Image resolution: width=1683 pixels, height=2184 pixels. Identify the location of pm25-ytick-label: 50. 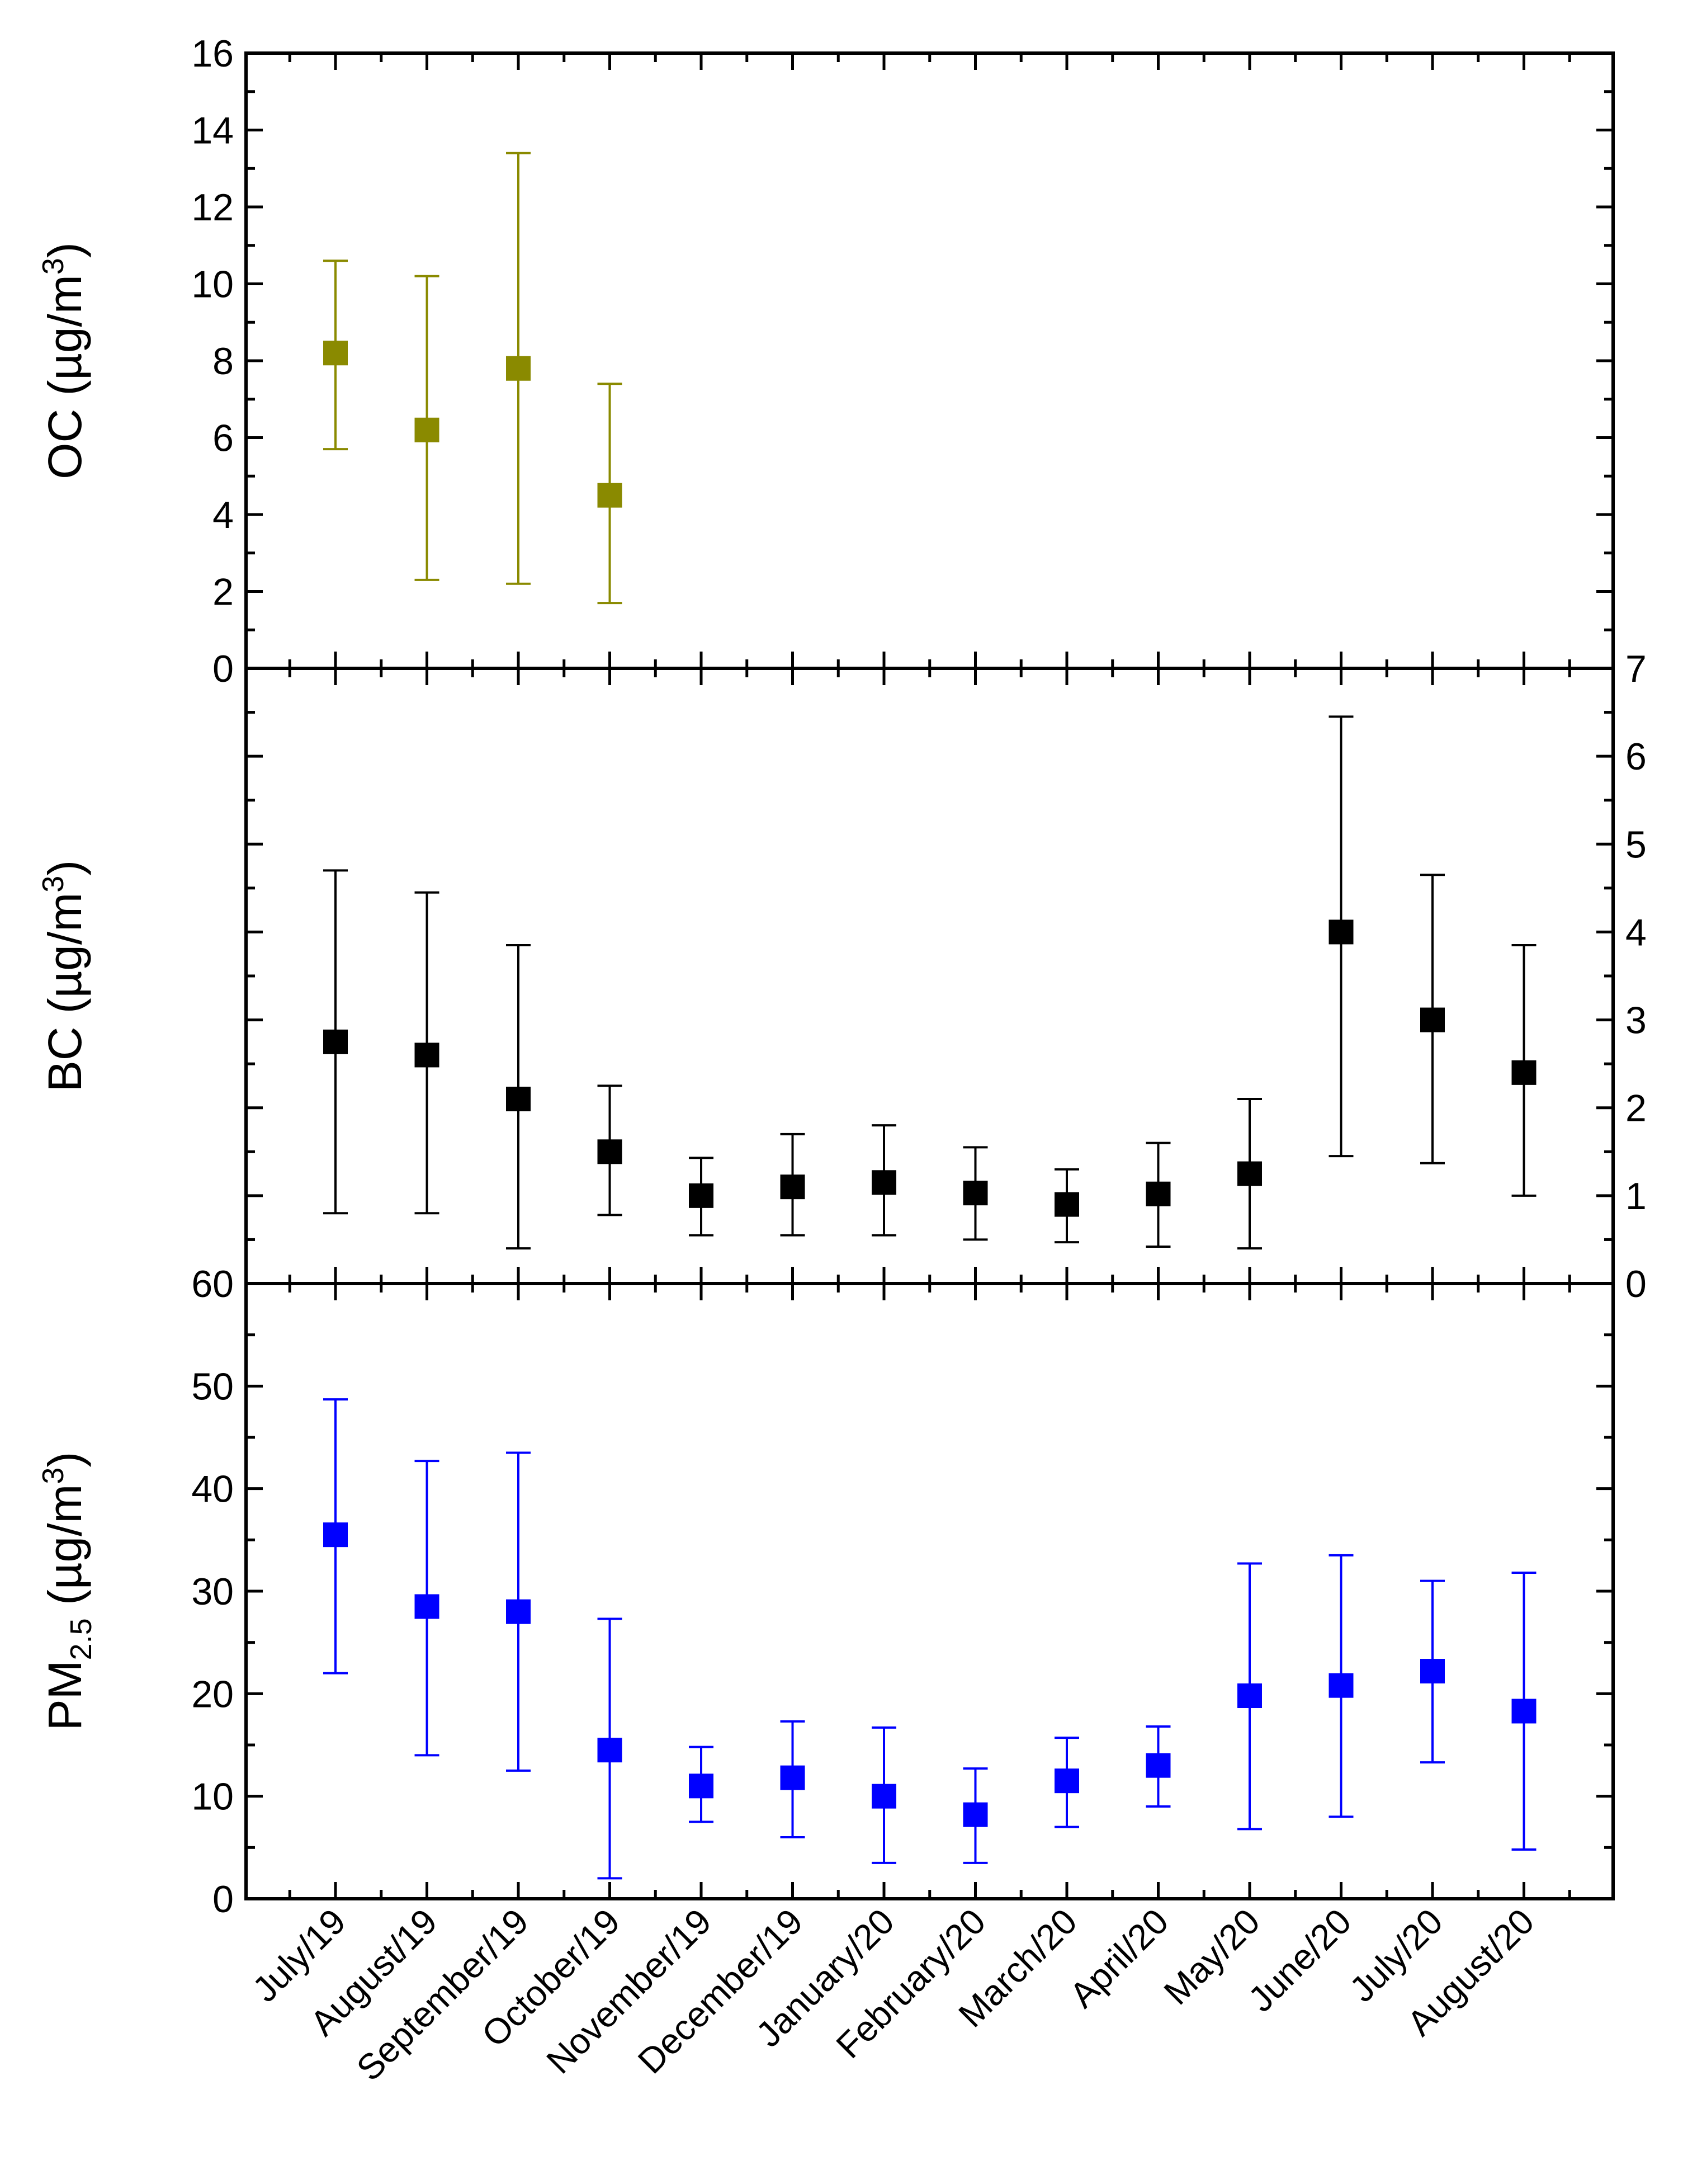
(212, 1386).